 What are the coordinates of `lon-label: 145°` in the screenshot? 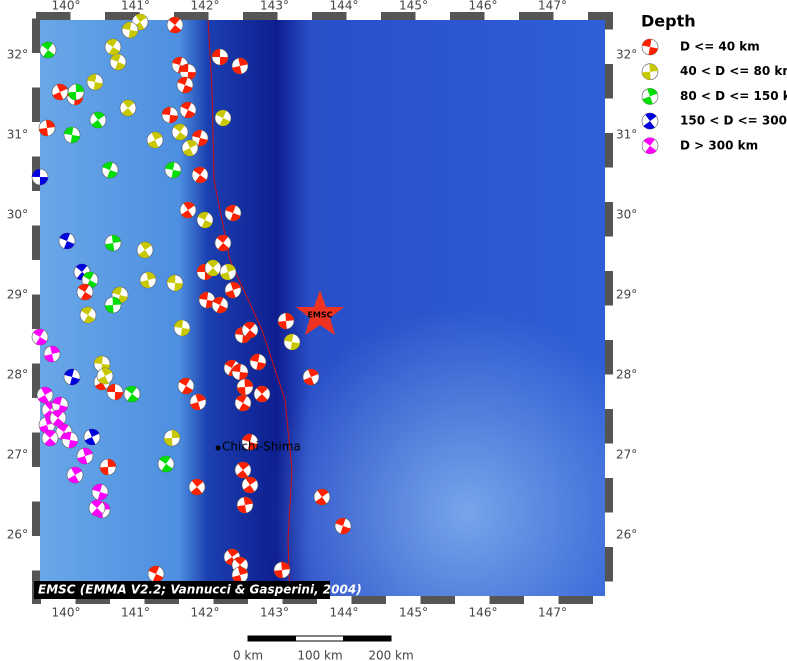 It's located at (413, 613).